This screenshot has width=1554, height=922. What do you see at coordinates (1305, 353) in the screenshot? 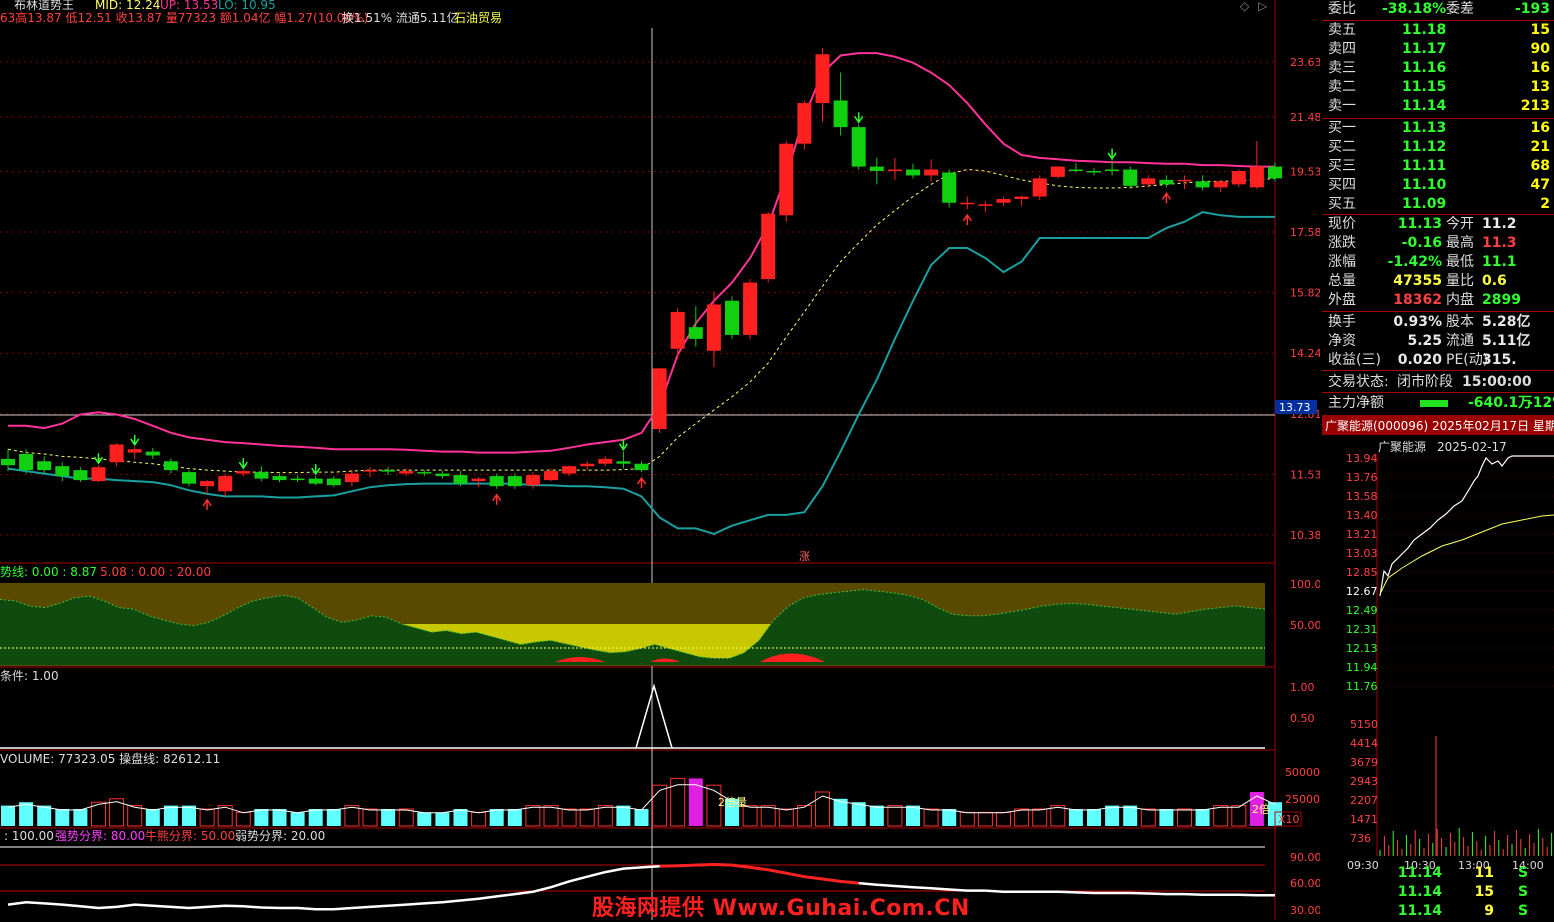
I see `price-tick-label: 14.24` at bounding box center [1305, 353].